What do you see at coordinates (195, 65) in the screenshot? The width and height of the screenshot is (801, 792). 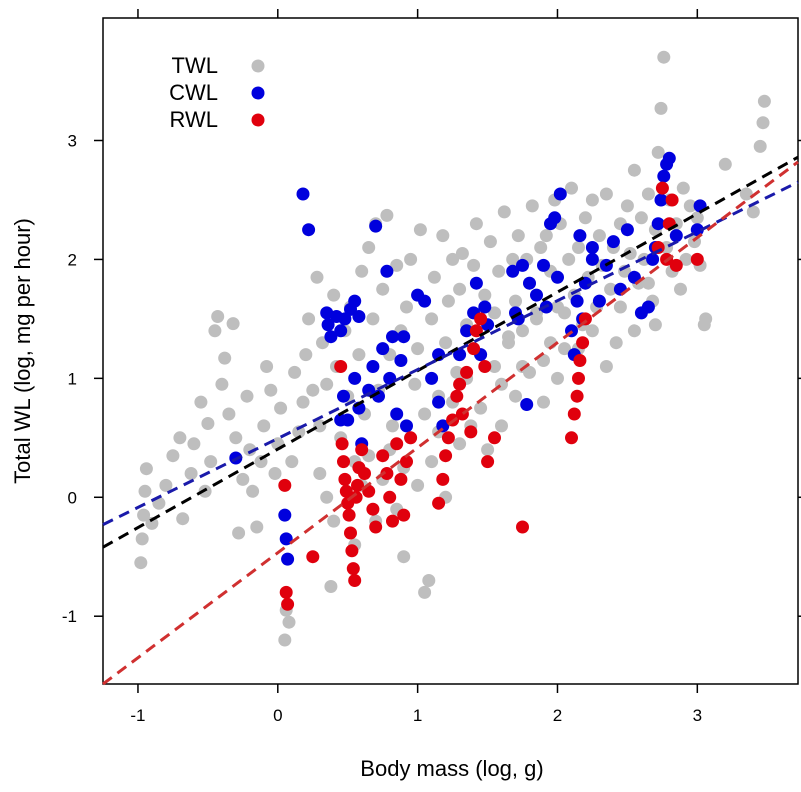 I see `legend-label-twl: TWL` at bounding box center [195, 65].